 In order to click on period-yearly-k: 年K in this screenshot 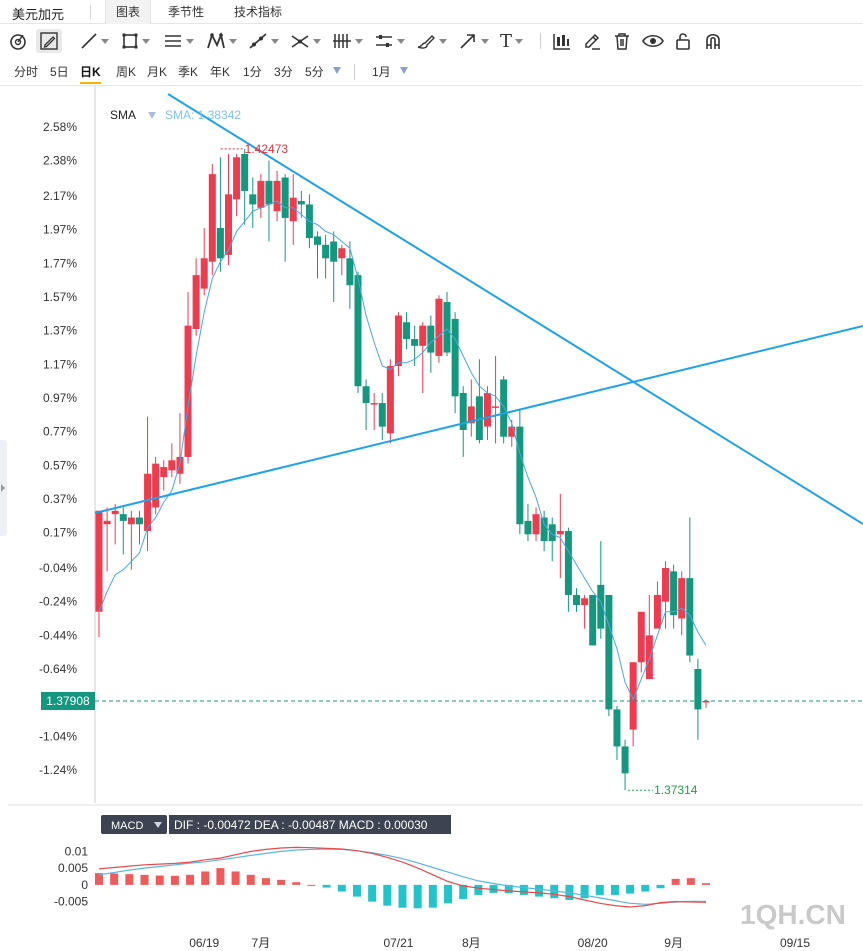, I will do `click(220, 72)`.